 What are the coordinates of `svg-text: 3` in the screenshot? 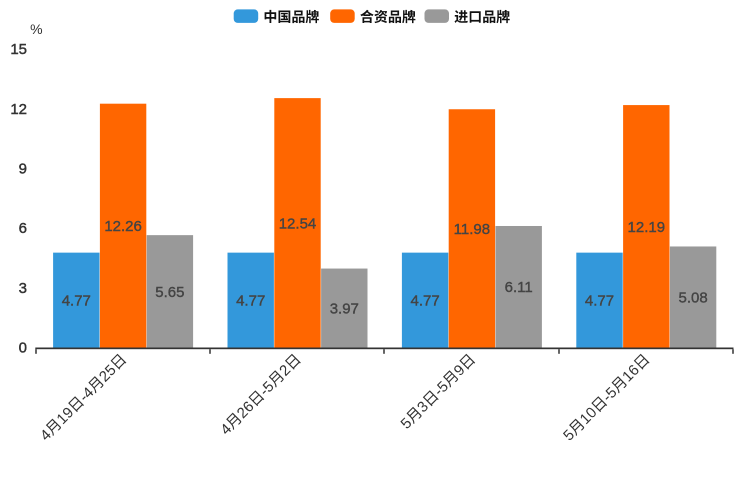 It's located at (23, 288).